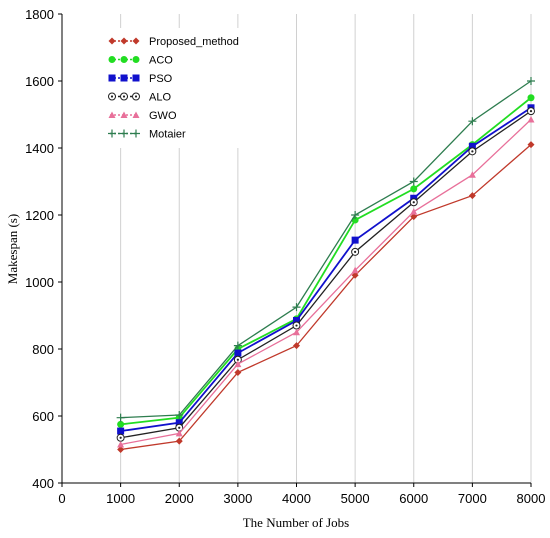 The image size is (550, 538). I want to click on y-tick-label: 800, so click(43, 349).